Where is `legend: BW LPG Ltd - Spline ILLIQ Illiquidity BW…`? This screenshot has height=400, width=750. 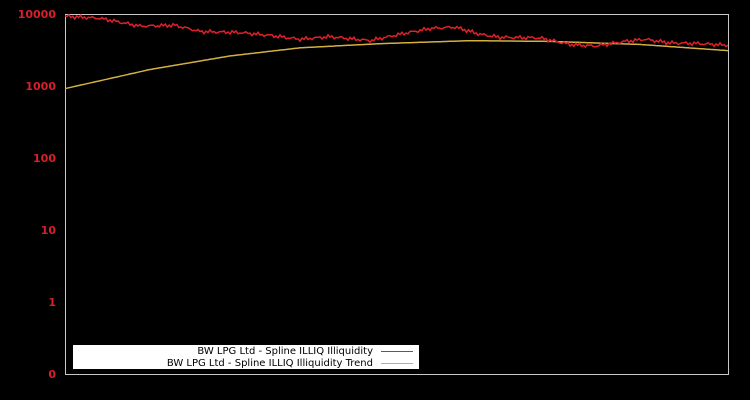 legend: BW LPG Ltd - Spline ILLIQ Illiquidity BW… is located at coordinates (246, 357).